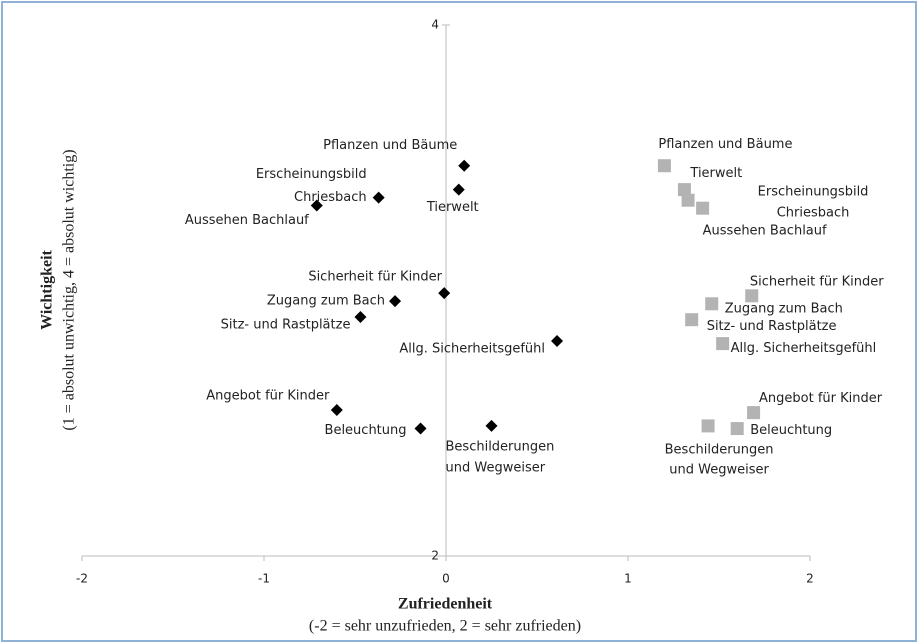 The image size is (918, 643). What do you see at coordinates (445, 604) in the screenshot?
I see `x-axis-title: Zufriedenheit` at bounding box center [445, 604].